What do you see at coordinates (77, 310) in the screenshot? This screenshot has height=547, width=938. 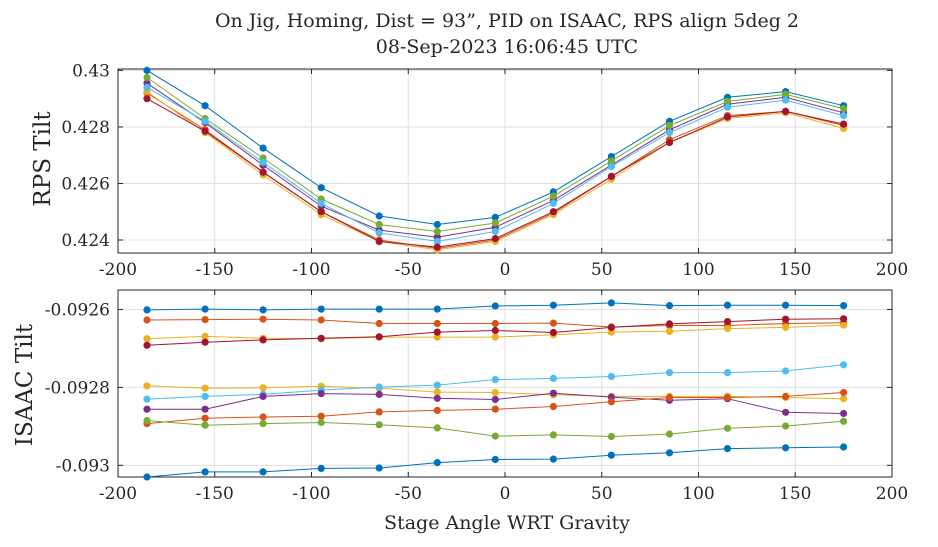 I see `y-tick-label: -0.0926` at bounding box center [77, 310].